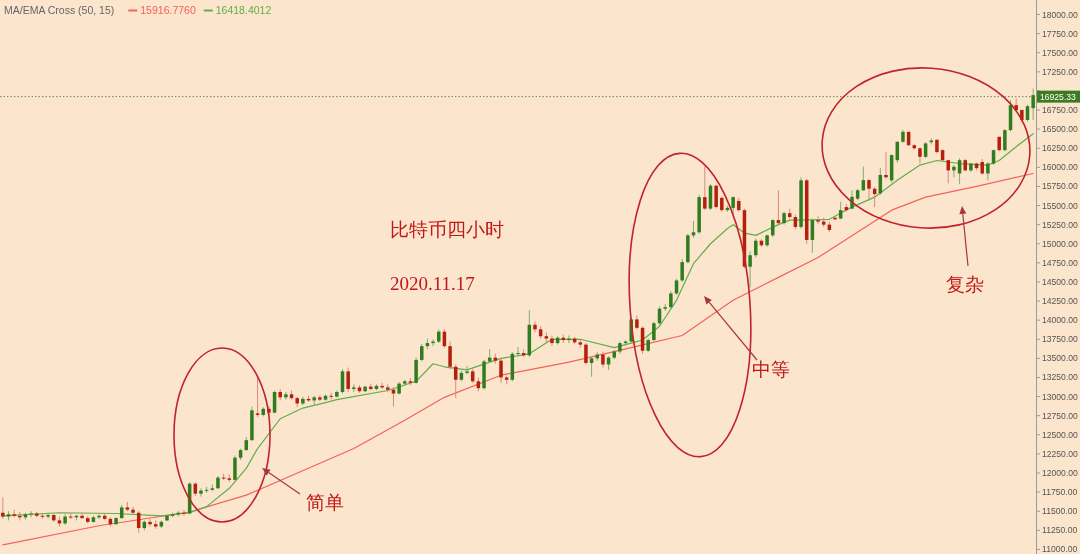 This screenshot has height=554, width=1080. Describe the element at coordinates (1060, 71) in the screenshot. I see `y-tick-label: 17250.00` at that location.